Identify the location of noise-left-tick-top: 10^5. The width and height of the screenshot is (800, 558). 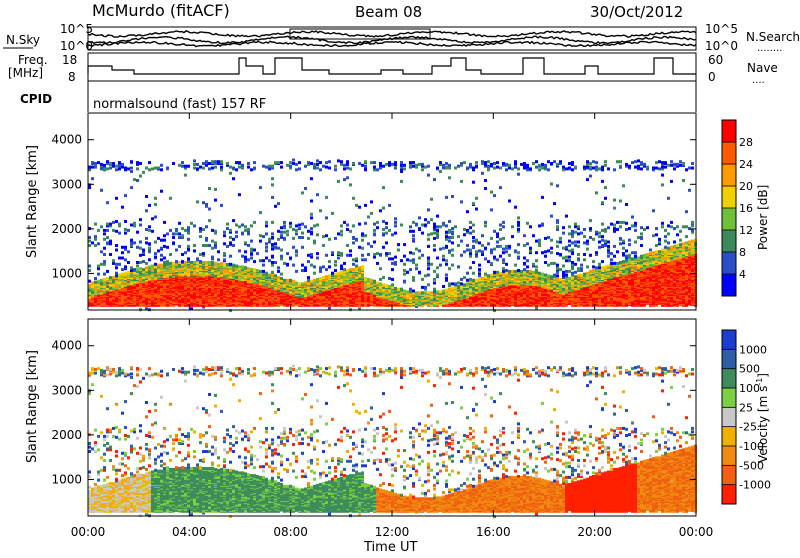
(76, 29).